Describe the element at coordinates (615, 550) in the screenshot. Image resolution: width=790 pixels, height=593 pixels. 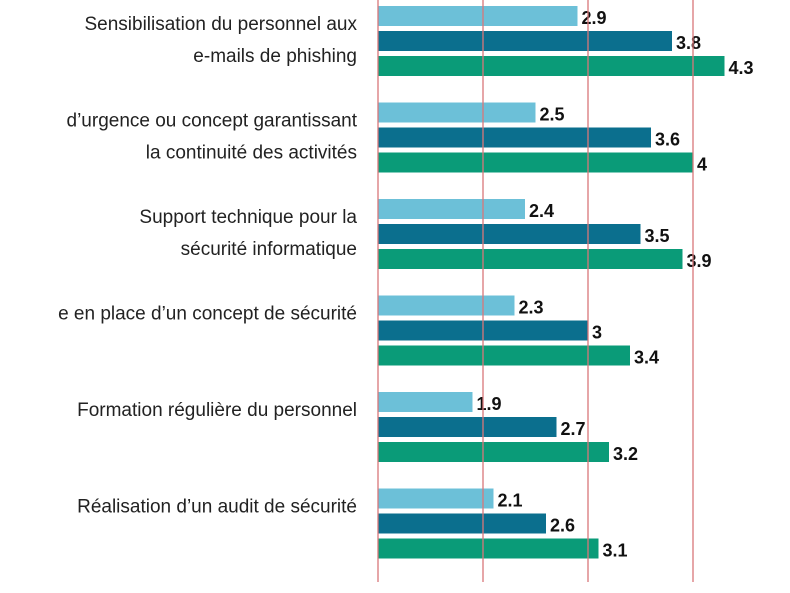
I see `value-label: 3.1` at that location.